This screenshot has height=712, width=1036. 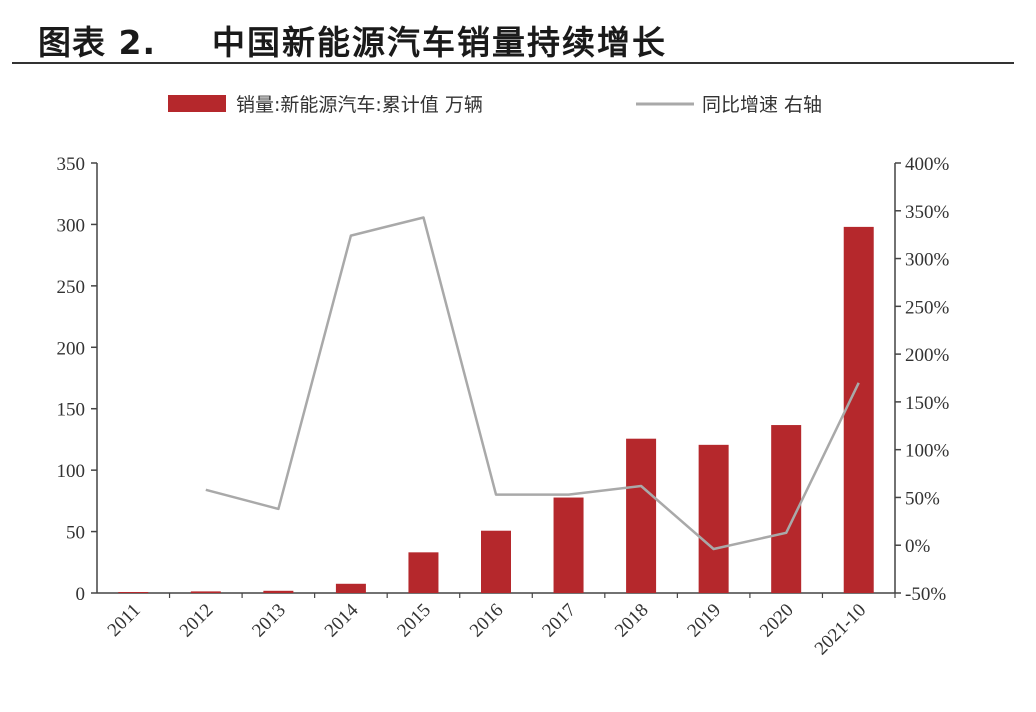 What do you see at coordinates (197, 621) in the screenshot?
I see `x-tick-label-2012: 2012` at bounding box center [197, 621].